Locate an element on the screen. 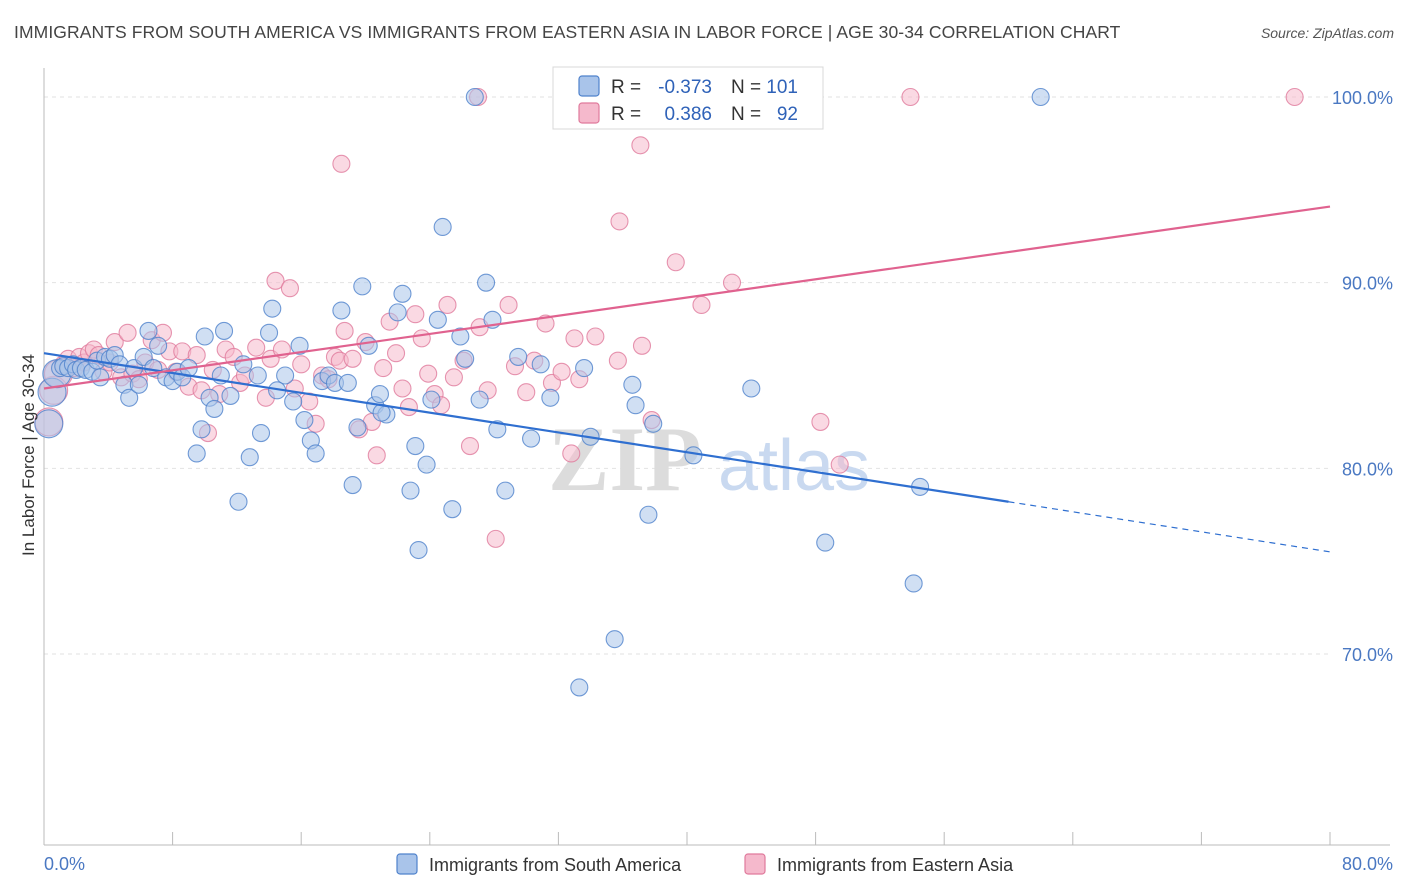 This screenshot has height=892, width=1406. source-credit: Source: ZipAtlas.com is located at coordinates (1327, 33).